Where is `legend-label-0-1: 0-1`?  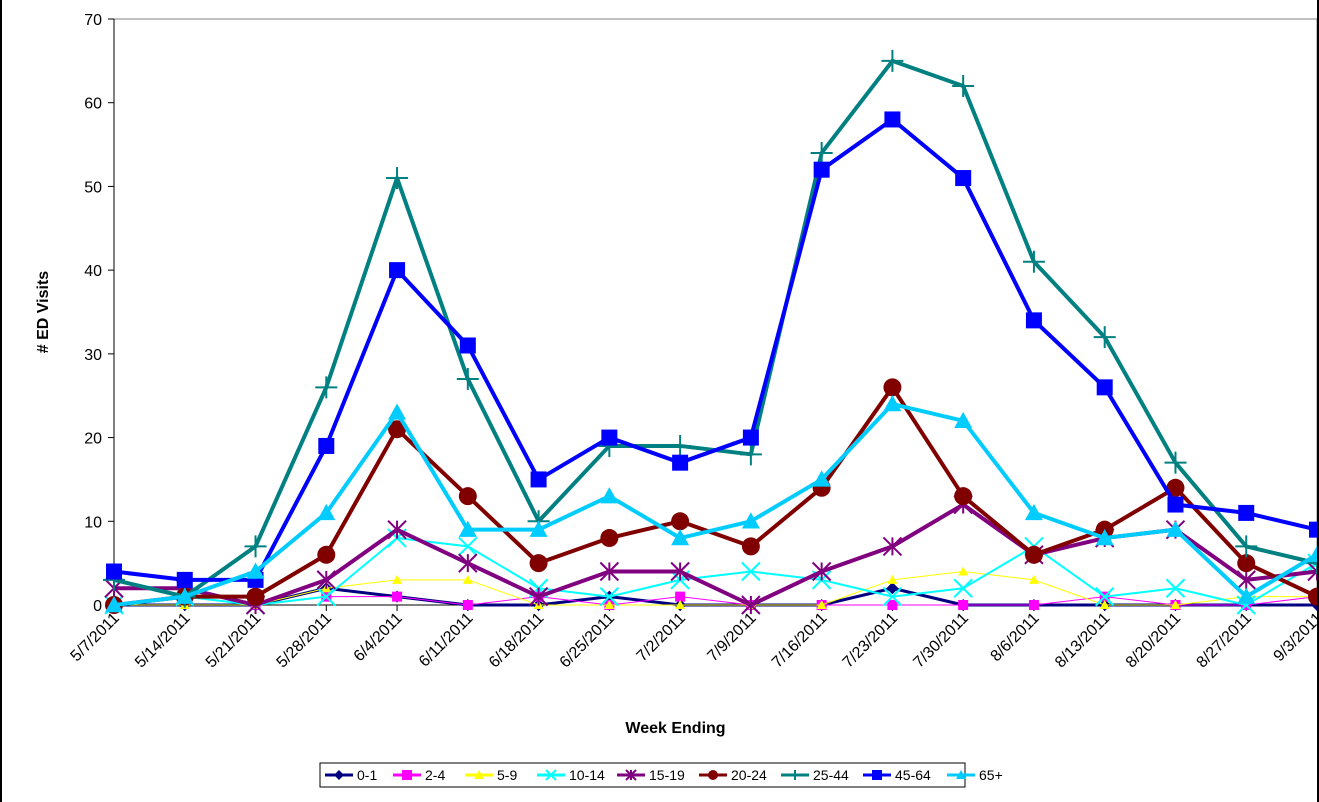 legend-label-0-1: 0-1 is located at coordinates (367, 775).